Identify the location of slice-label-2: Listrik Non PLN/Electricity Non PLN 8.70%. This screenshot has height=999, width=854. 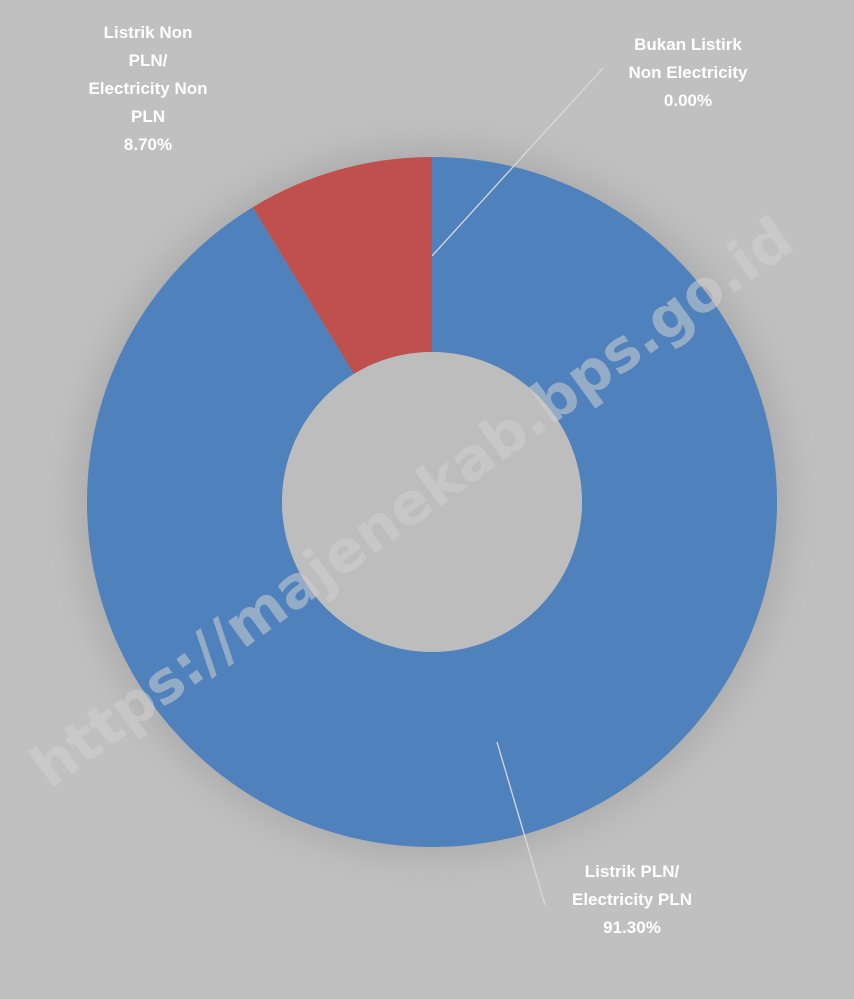
(147, 88).